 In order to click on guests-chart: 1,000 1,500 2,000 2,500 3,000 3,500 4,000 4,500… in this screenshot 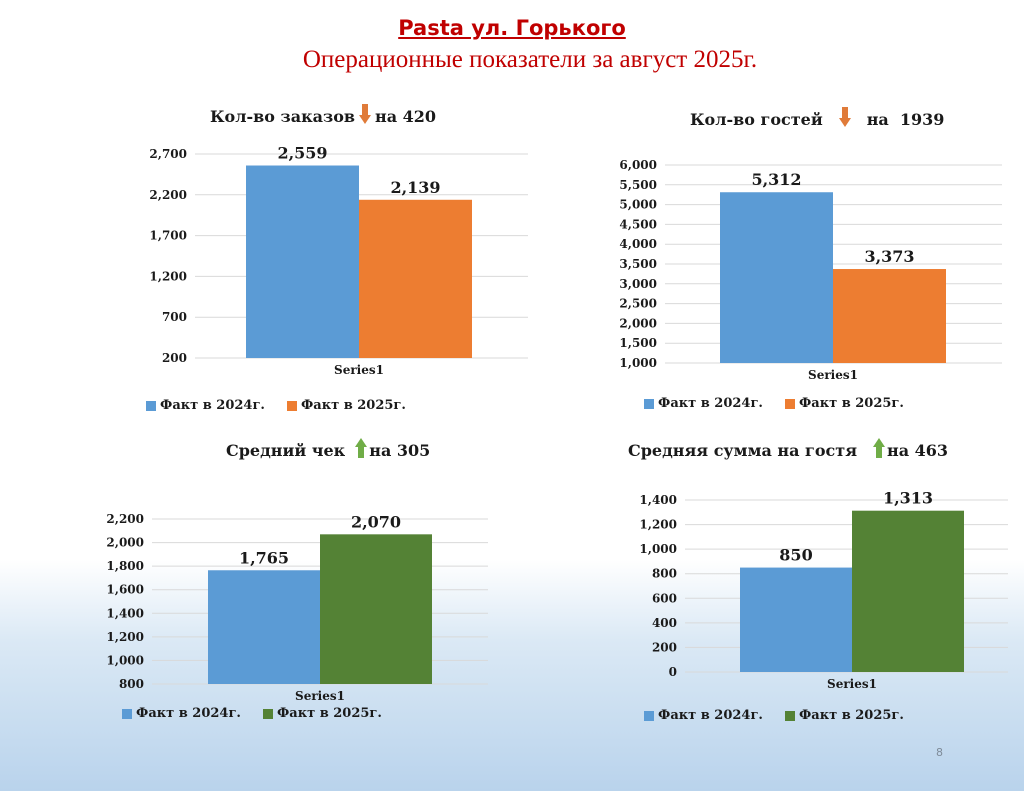, I will do `click(810, 270)`.